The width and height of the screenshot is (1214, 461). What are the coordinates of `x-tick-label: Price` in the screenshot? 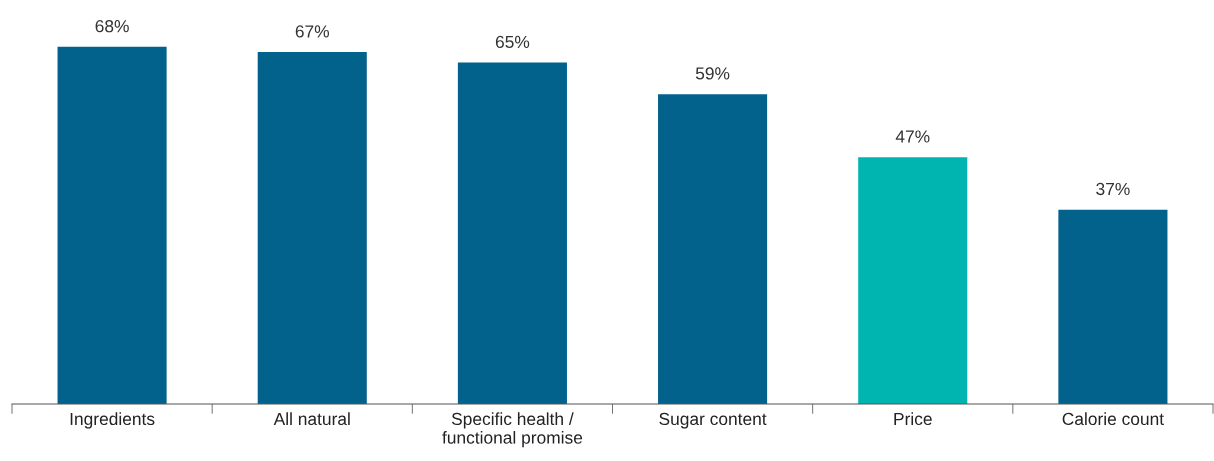 It's located at (913, 419).